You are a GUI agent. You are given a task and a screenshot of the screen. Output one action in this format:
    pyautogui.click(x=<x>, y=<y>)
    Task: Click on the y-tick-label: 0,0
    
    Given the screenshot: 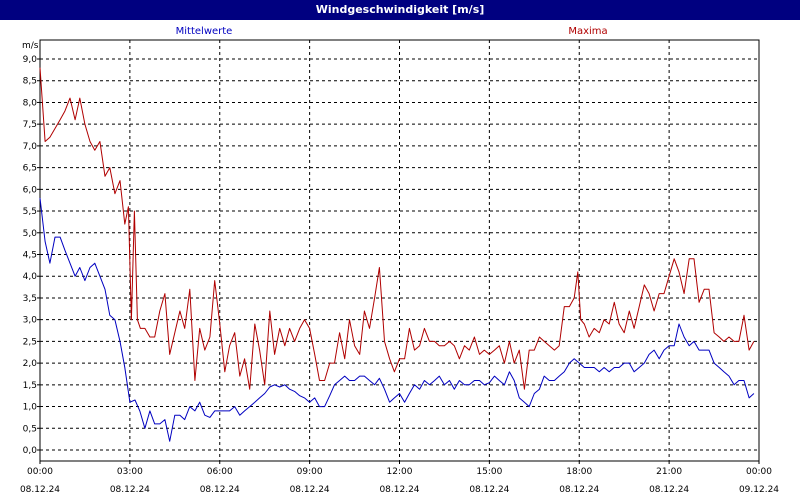 What is the action you would take?
    pyautogui.click(x=30, y=451)
    